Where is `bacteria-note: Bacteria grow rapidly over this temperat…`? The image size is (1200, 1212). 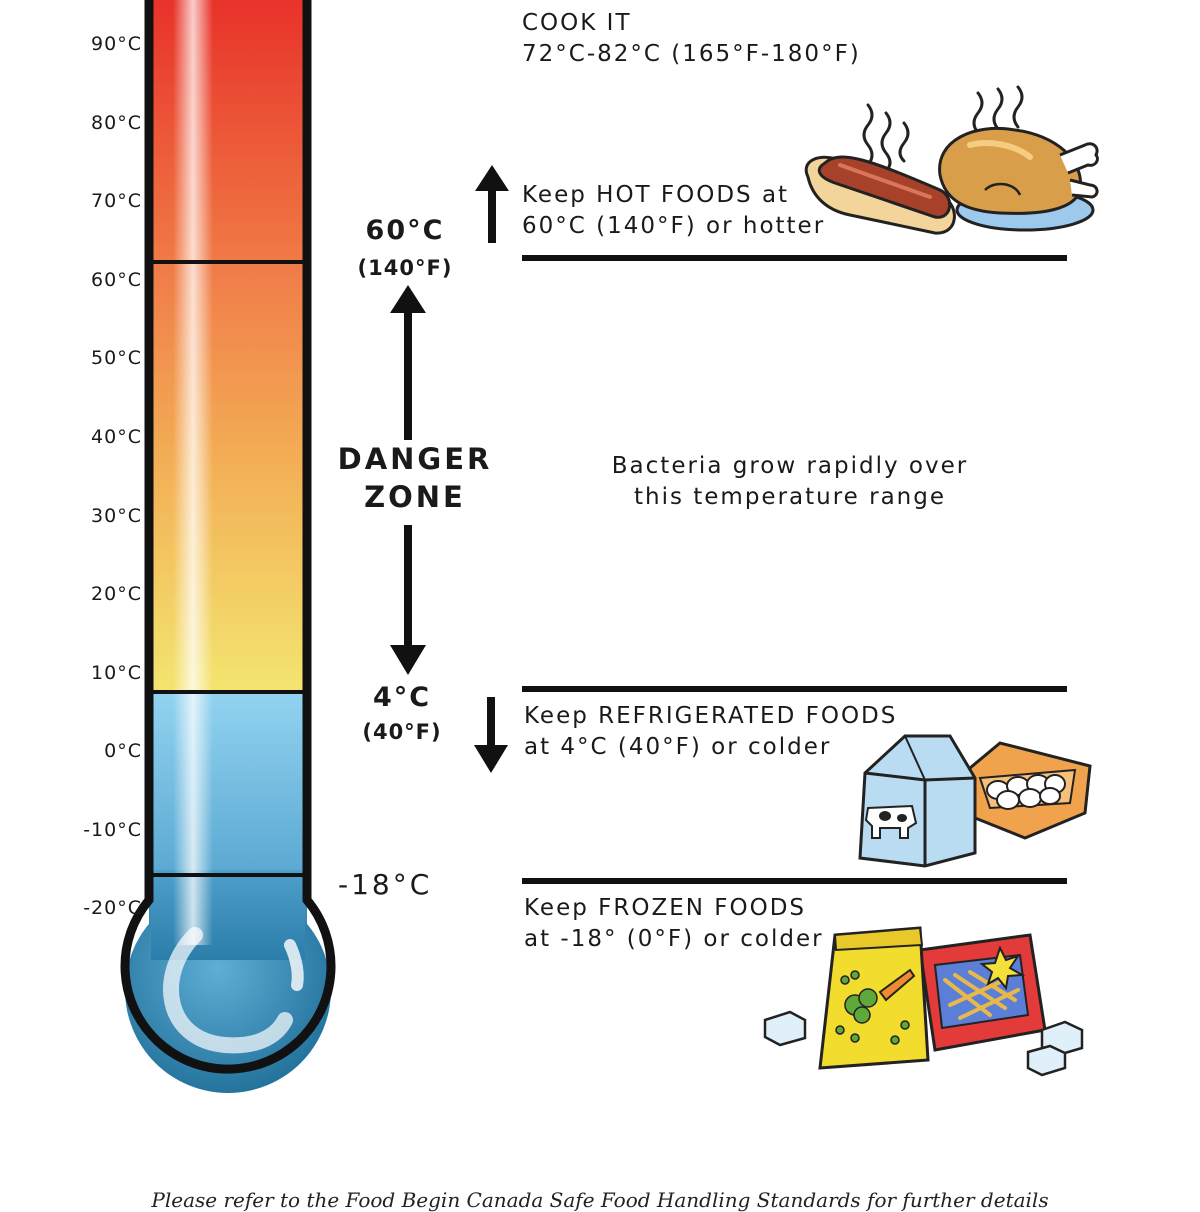 bacteria-note: Bacteria grow rapidly over this temperat… is located at coordinates (790, 482).